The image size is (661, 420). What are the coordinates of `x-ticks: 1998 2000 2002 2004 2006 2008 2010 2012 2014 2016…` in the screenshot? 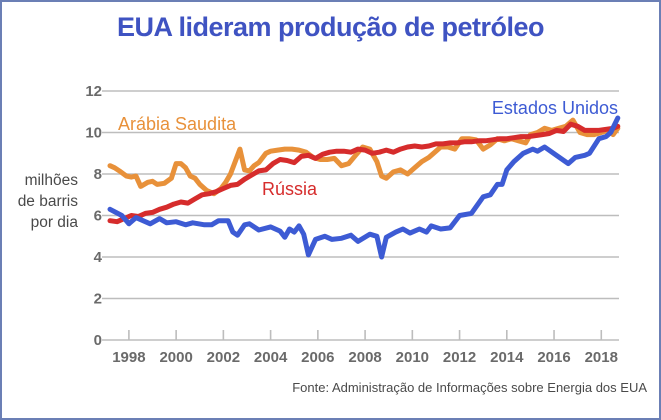 It's located at (365, 348).